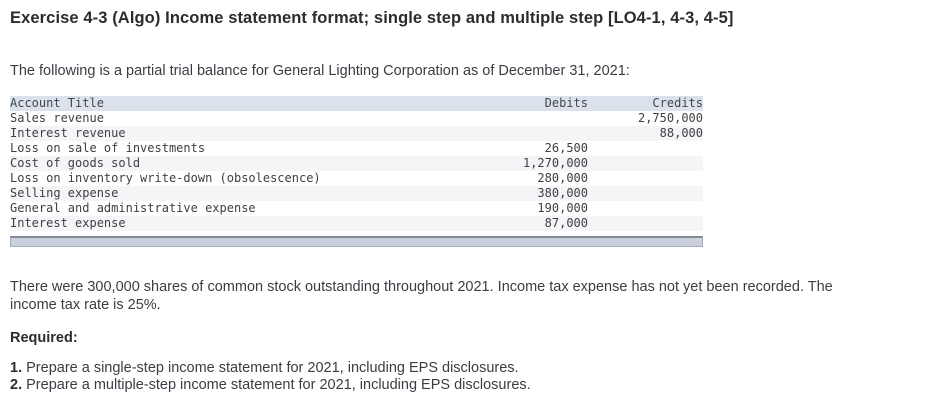  I want to click on table-row: Selling expense 380,000, so click(356, 193).